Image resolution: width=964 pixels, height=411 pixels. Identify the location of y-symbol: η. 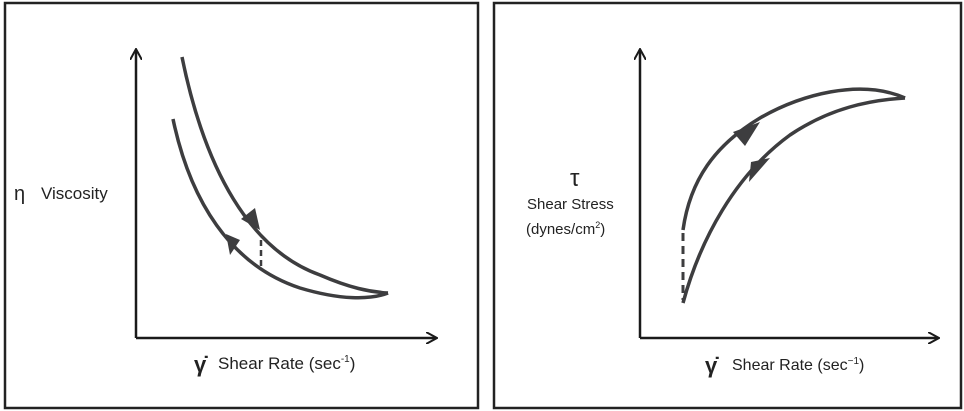
(19, 194).